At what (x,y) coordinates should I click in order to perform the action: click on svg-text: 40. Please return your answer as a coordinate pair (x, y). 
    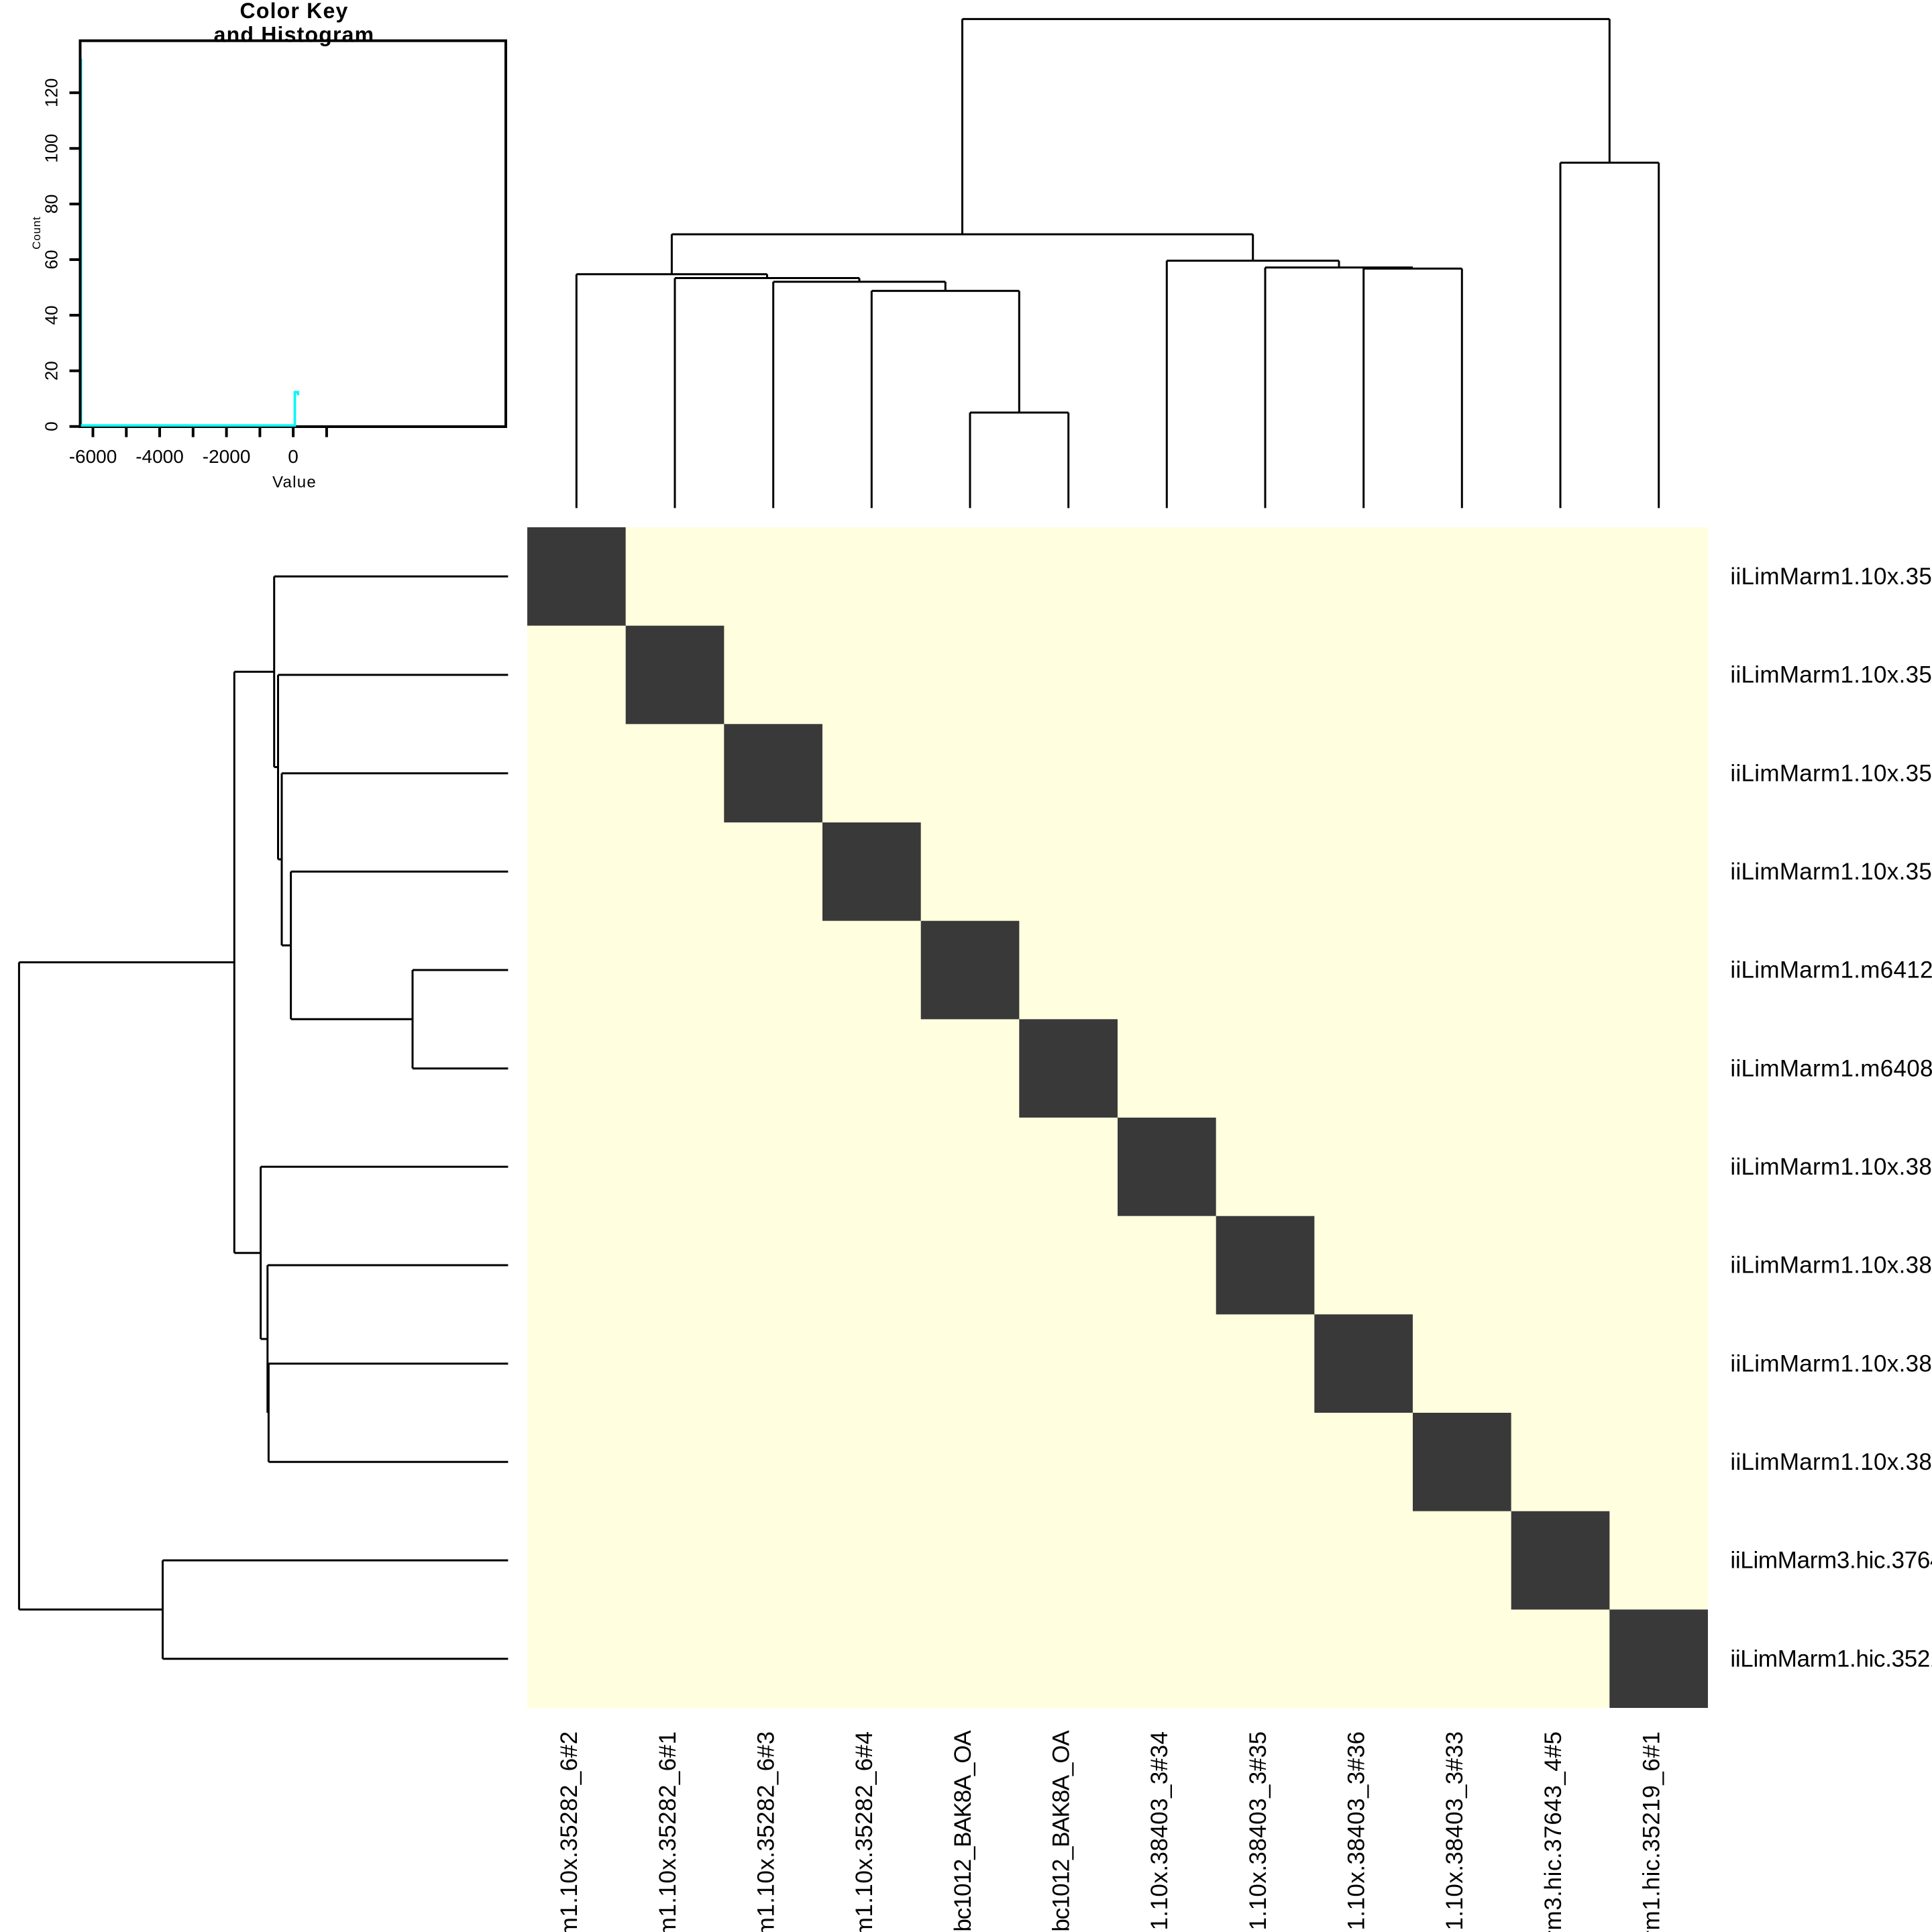
    Looking at the image, I should click on (52, 315).